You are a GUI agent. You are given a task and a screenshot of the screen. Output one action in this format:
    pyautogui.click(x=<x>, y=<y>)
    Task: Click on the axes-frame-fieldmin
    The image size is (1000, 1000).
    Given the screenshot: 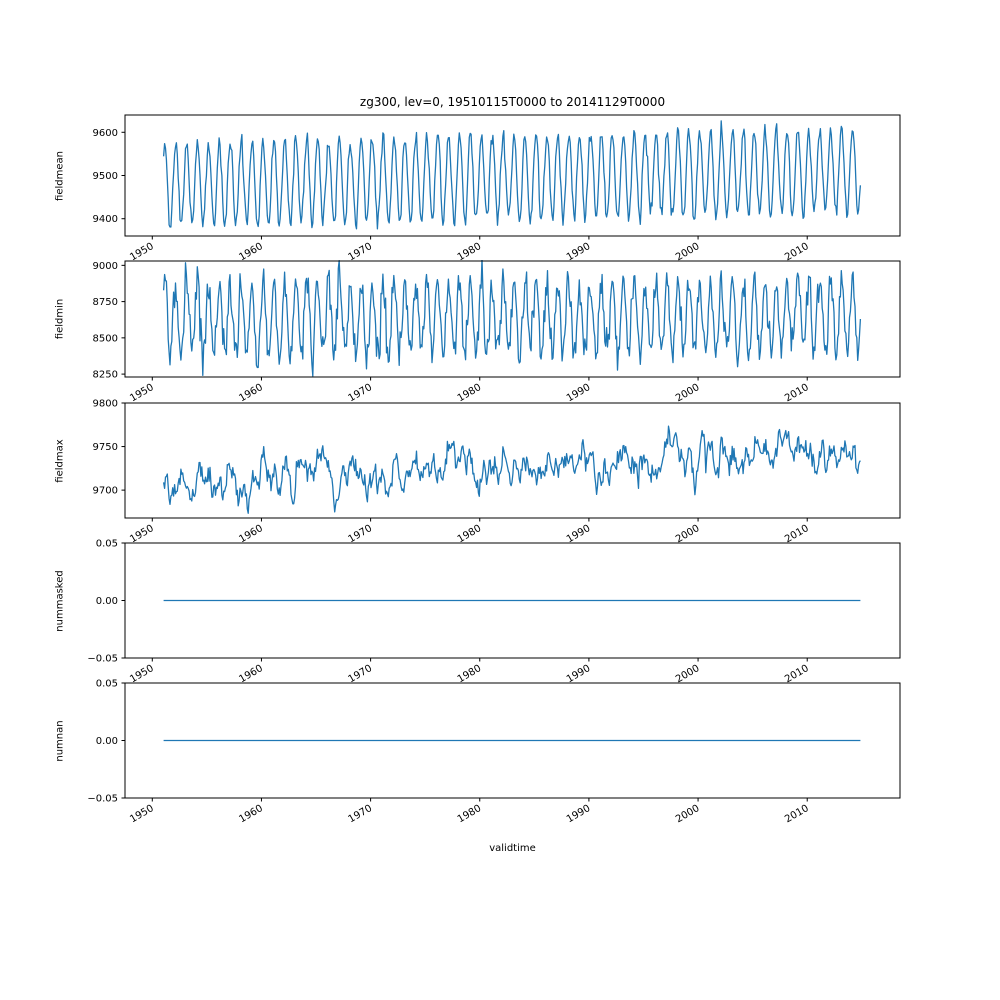 What is the action you would take?
    pyautogui.click(x=512, y=319)
    